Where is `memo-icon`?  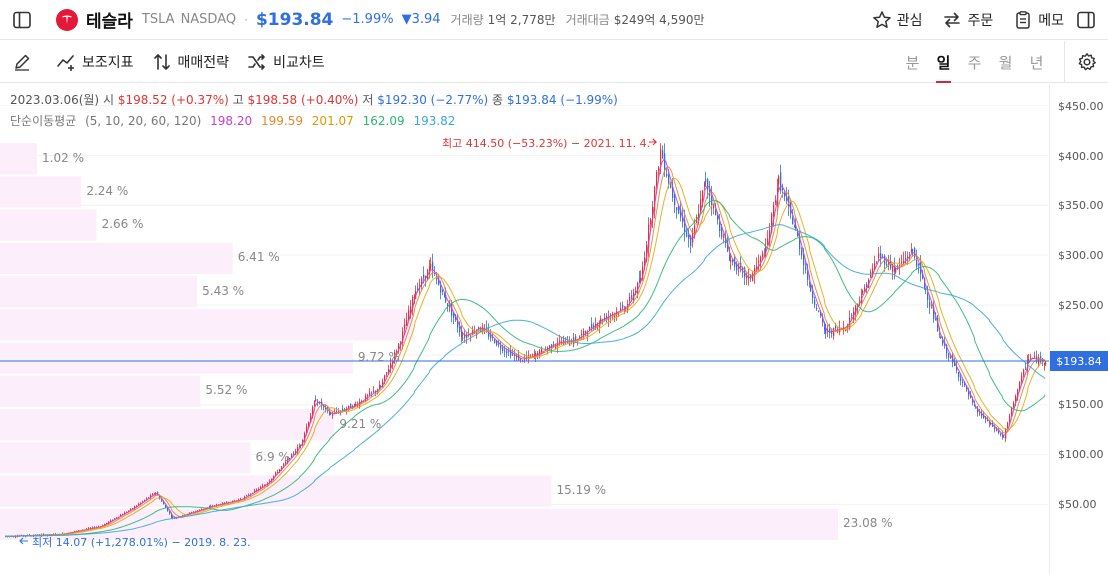
memo-icon is located at coordinates (1023, 20).